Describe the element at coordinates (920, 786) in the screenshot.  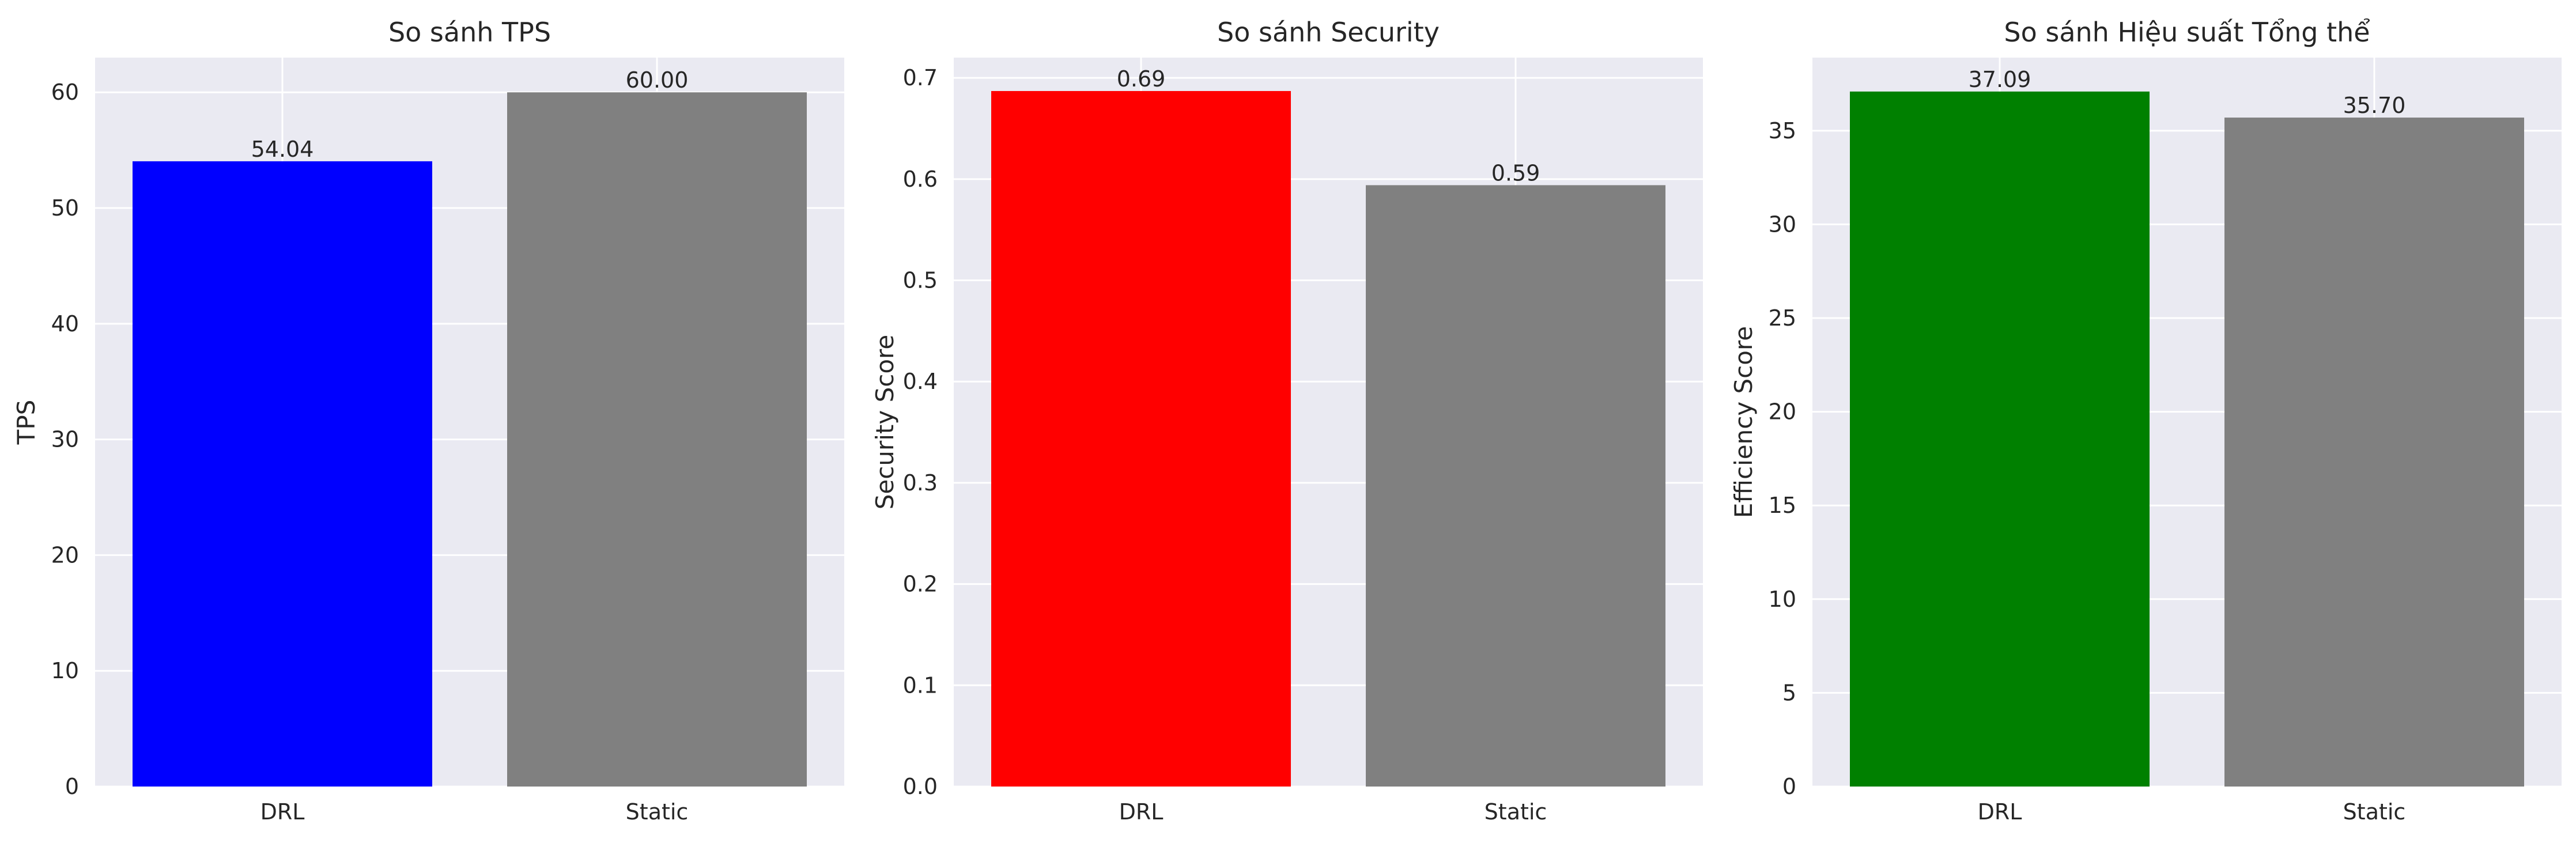
I see `y-tick-label: 0.0` at that location.